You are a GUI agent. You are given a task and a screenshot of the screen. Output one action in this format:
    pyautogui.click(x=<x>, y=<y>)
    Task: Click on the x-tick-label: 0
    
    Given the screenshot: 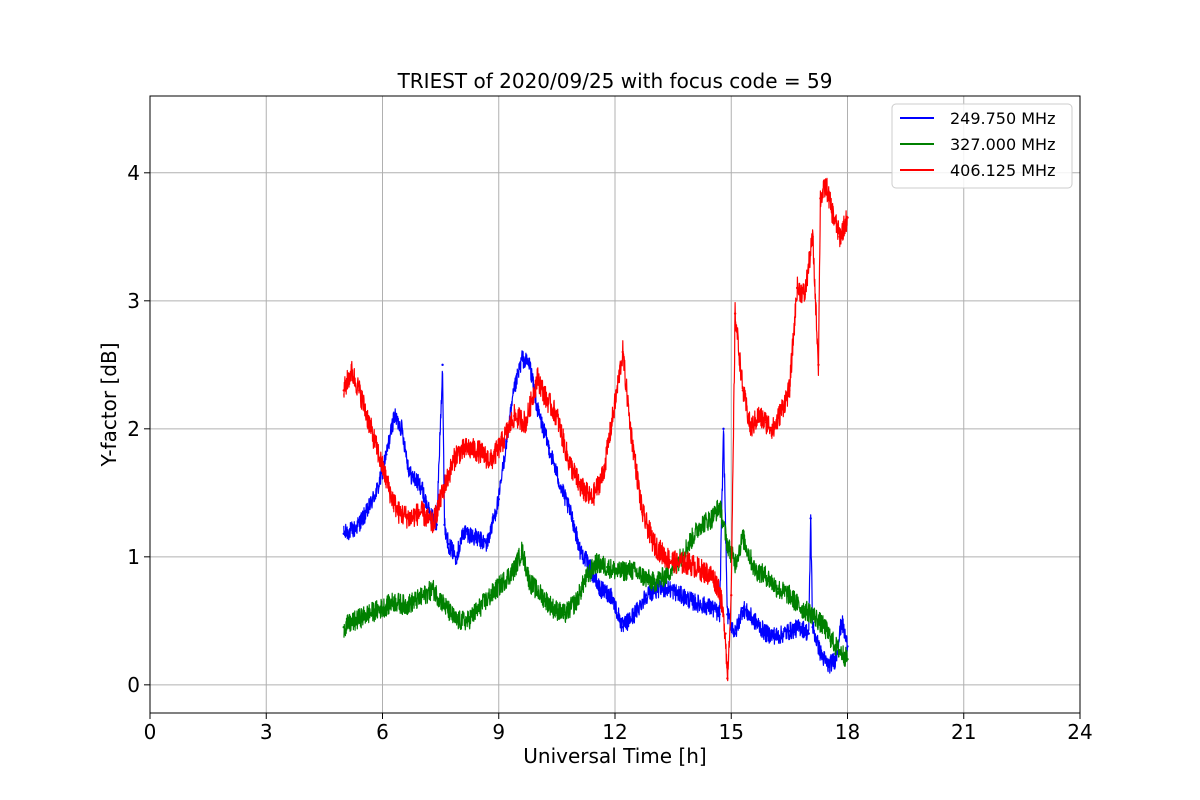 What is the action you would take?
    pyautogui.click(x=150, y=732)
    